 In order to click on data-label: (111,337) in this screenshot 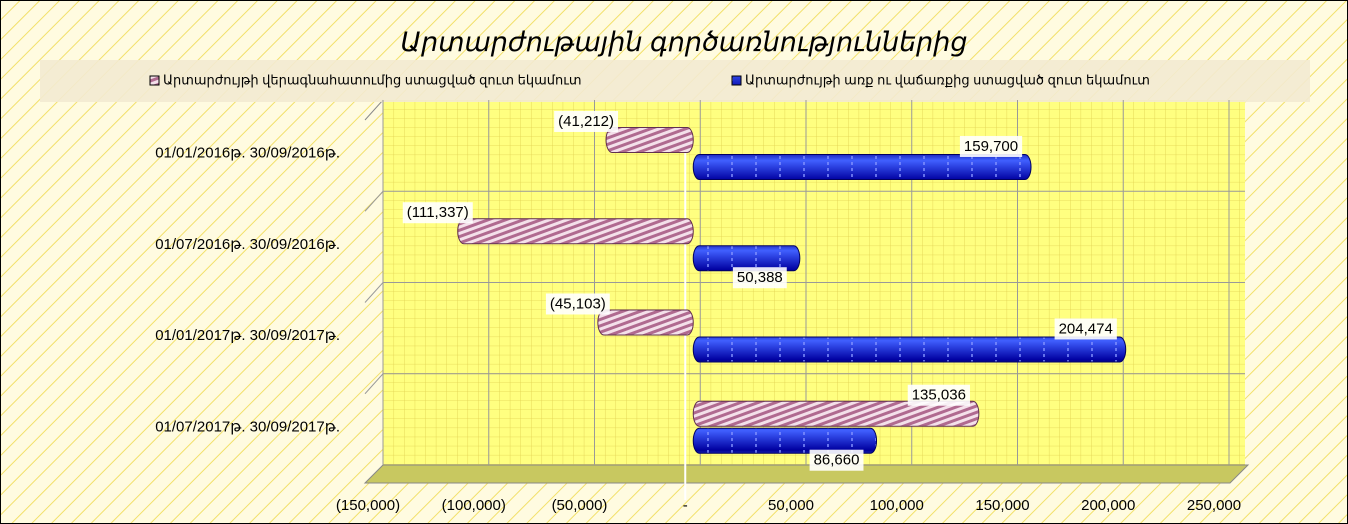, I will do `click(438, 212)`.